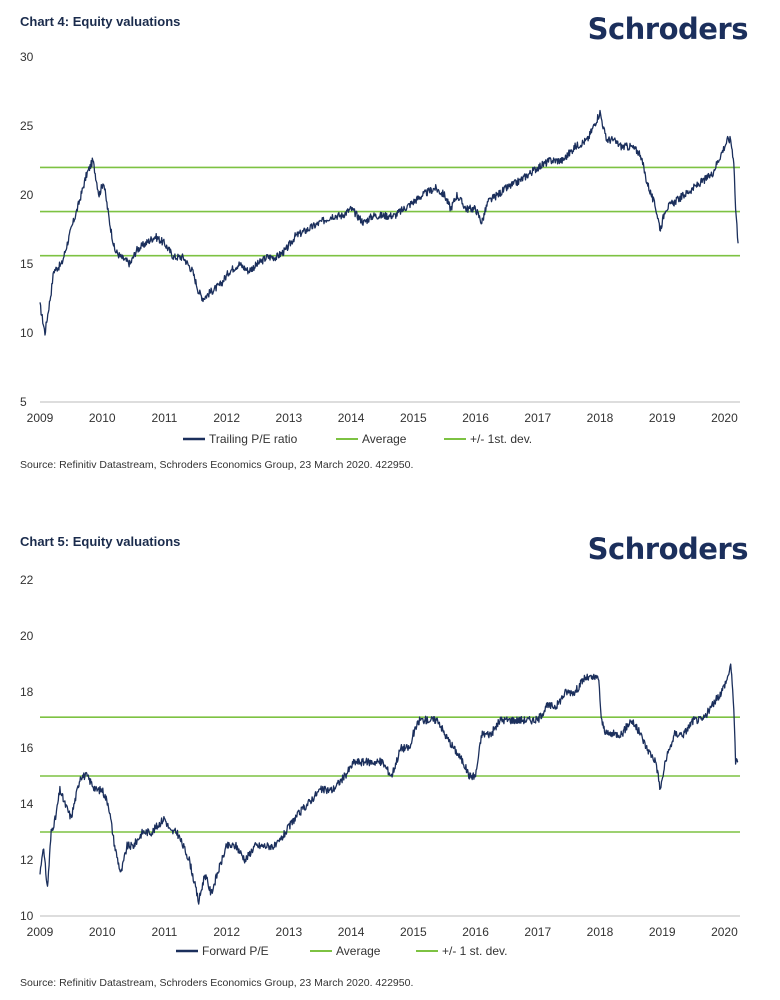 This screenshot has width=780, height=1000. Describe the element at coordinates (27, 692) in the screenshot. I see `y-tick-label: 18` at that location.